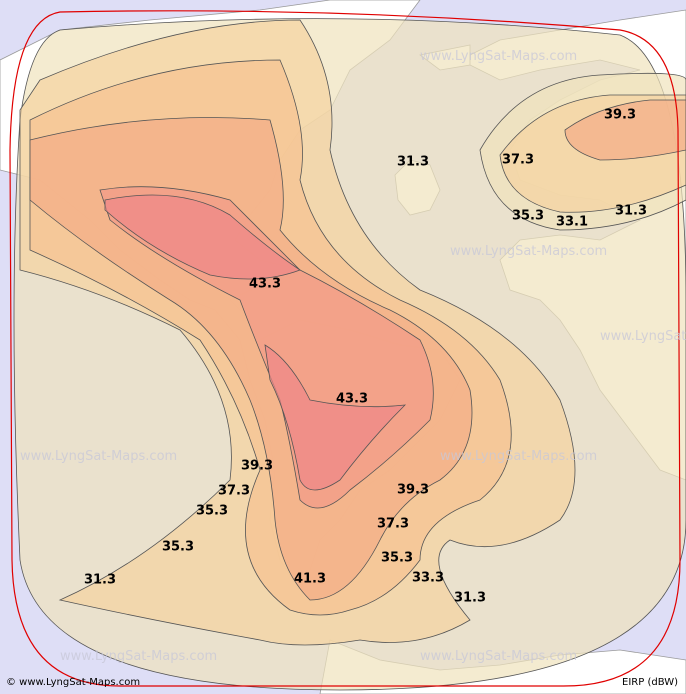 This screenshot has height=694, width=686. I want to click on contour-label: 33.3, so click(428, 578).